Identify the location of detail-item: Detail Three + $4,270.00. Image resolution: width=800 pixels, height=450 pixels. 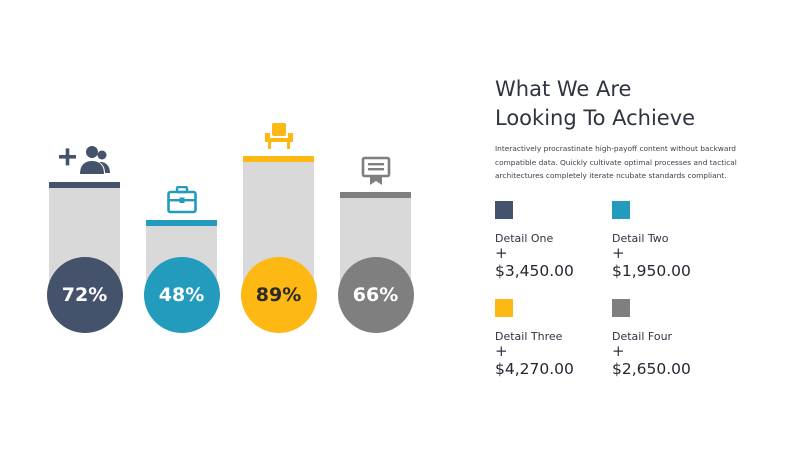
(555, 338).